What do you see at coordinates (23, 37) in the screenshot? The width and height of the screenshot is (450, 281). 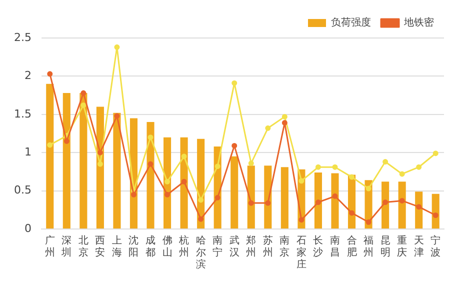 I see `y-tick-label: 2.5` at bounding box center [23, 37].